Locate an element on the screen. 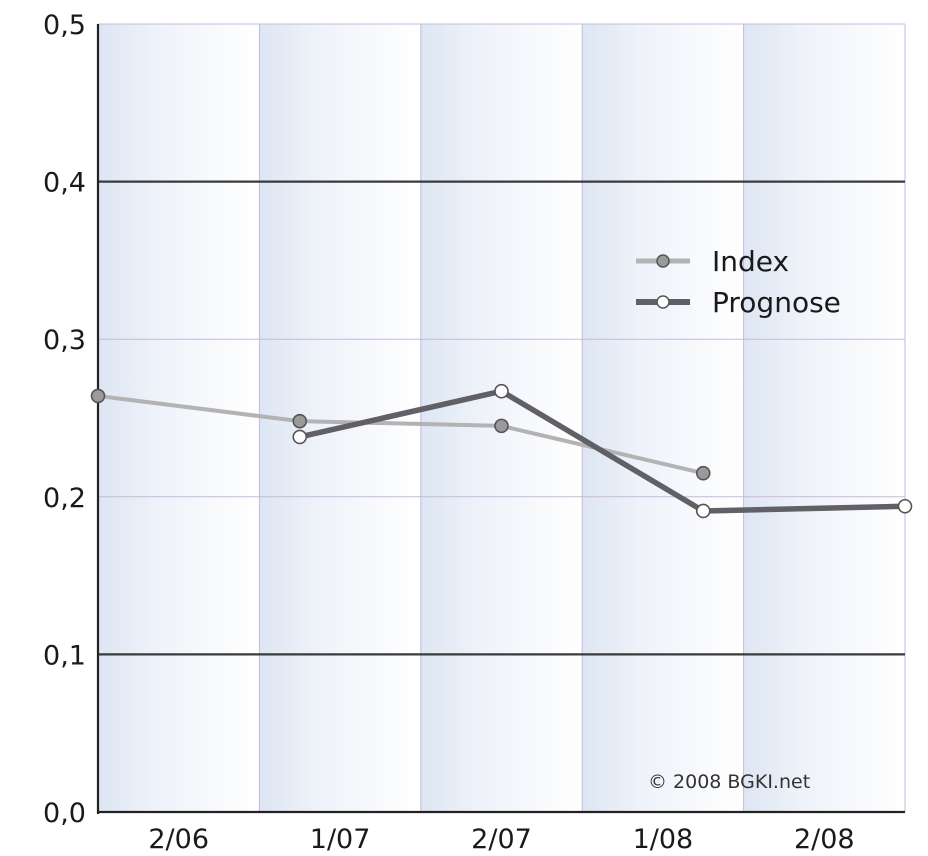 This screenshot has height=856, width=928. copyright-annotation: © 2008 BGKI.net is located at coordinates (729, 782).